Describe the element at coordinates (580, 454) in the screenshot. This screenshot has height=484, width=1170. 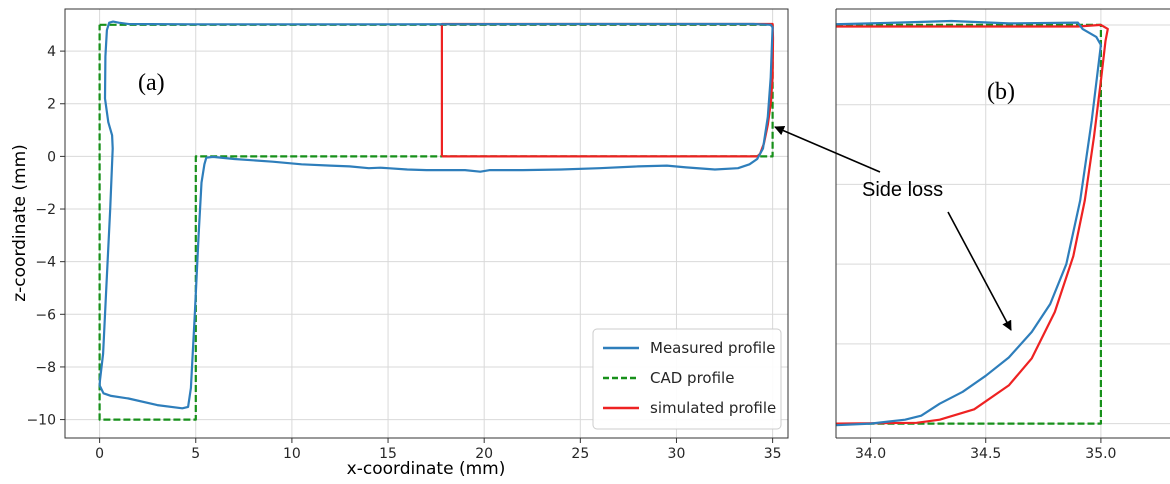
I see `panel-a-xtick-label: 25` at that location.